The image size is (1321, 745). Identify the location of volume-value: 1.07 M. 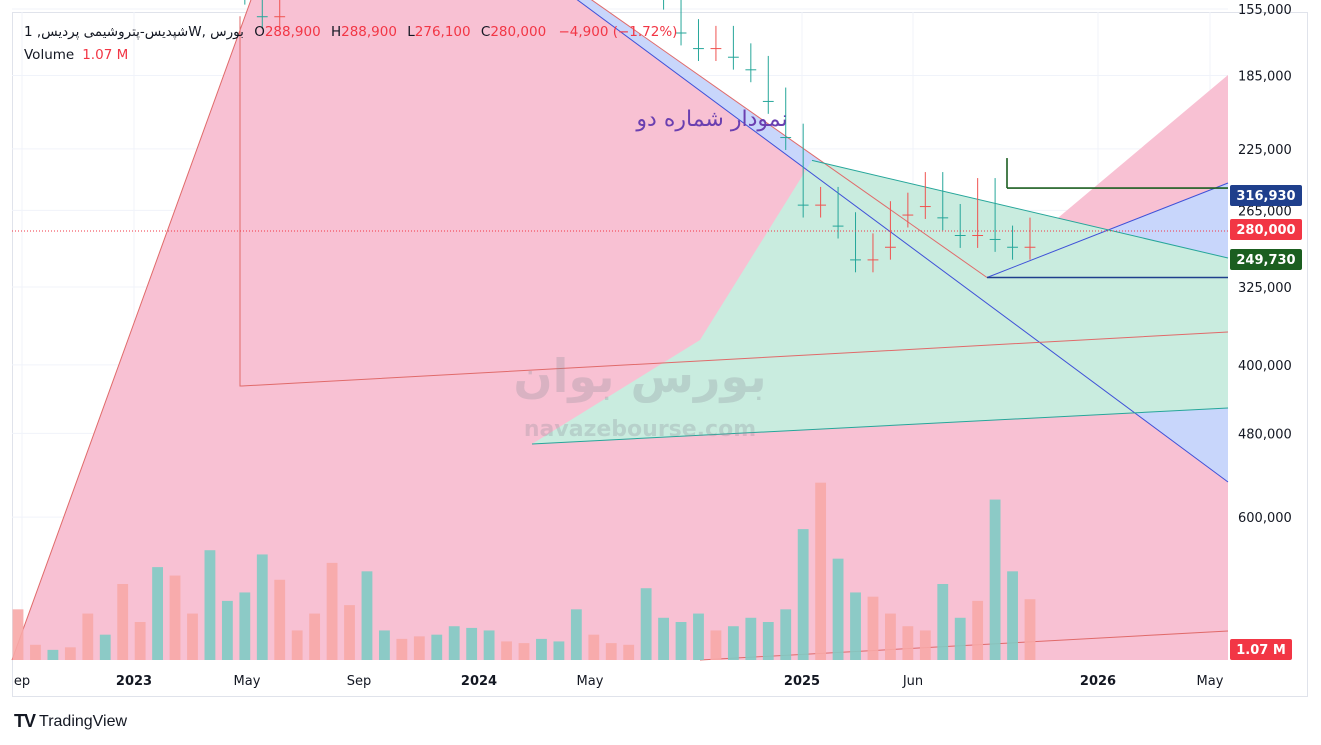
(105, 55).